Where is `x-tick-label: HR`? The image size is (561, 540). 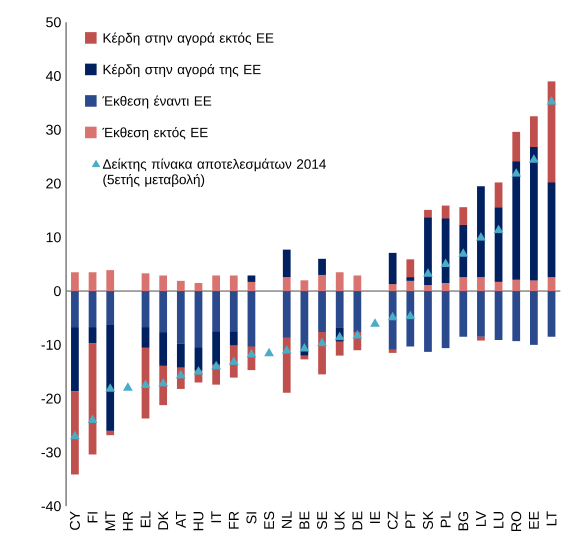
x-tick-label: HR is located at coordinates (128, 521).